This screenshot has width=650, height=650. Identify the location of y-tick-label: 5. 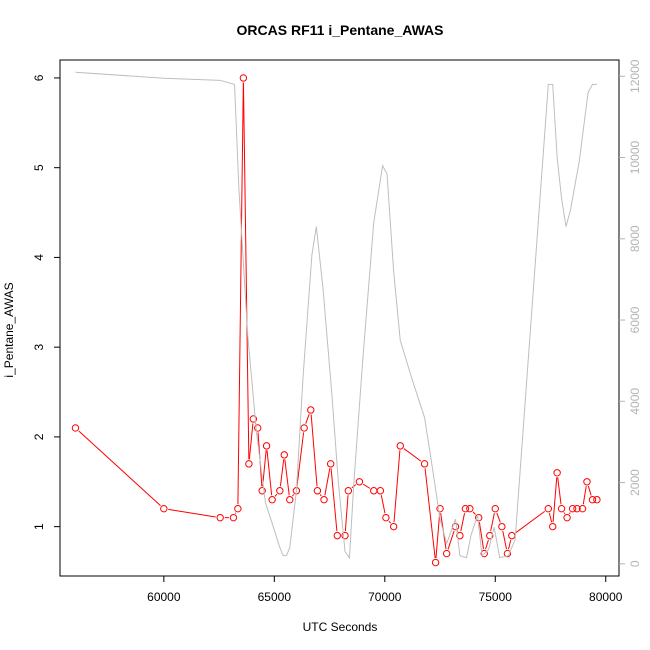
(39, 167).